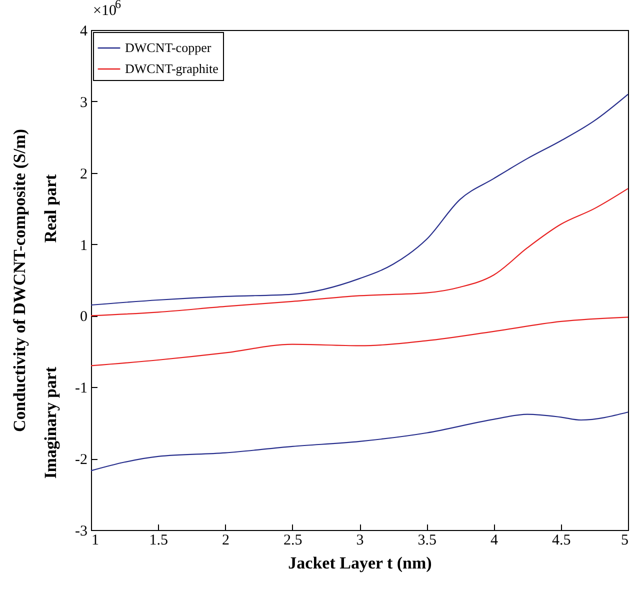  Describe the element at coordinates (226, 540) in the screenshot. I see `x-tick-label: 2` at that location.